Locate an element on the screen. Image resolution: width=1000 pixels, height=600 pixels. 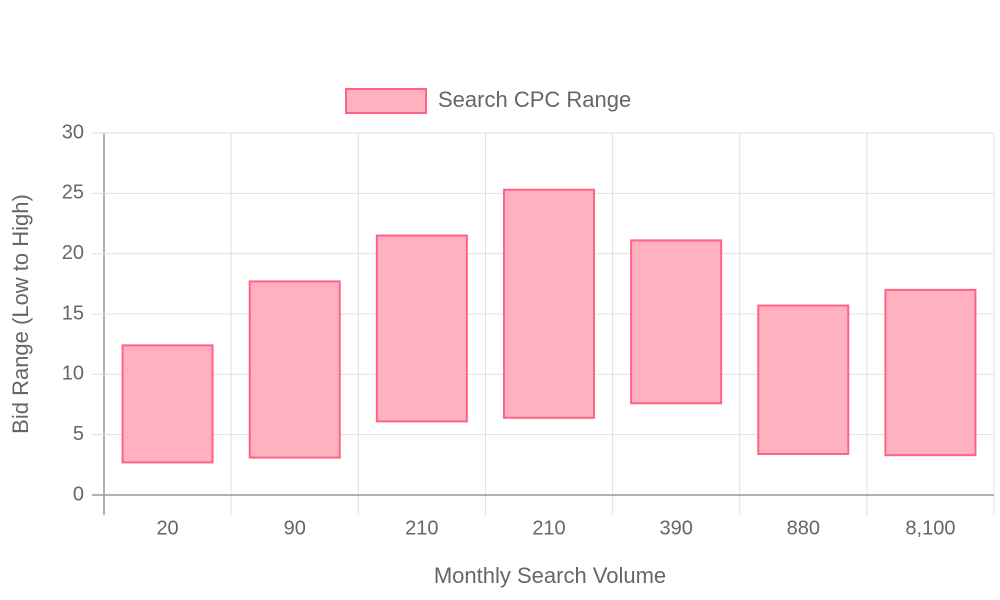
x-tick-label: 90 is located at coordinates (295, 528).